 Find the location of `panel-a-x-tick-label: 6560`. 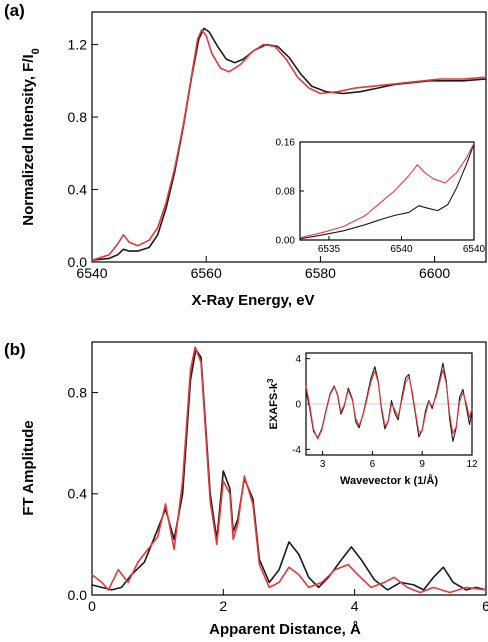

panel-a-x-tick-label: 6560 is located at coordinates (206, 273).